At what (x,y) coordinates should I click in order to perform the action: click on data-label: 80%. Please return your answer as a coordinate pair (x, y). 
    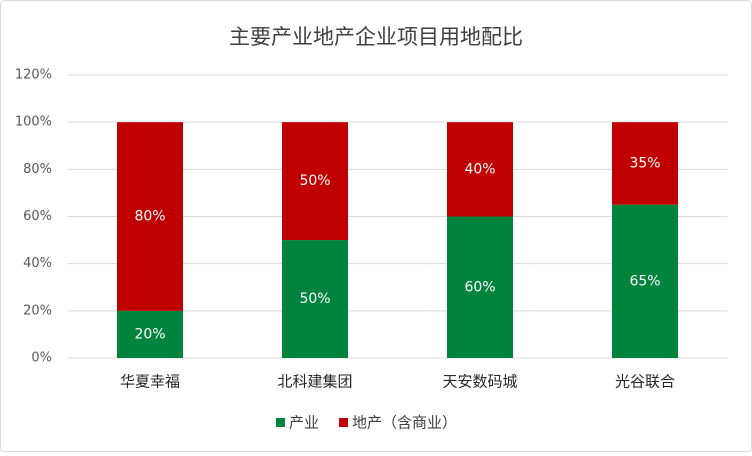
    Looking at the image, I should click on (149, 217).